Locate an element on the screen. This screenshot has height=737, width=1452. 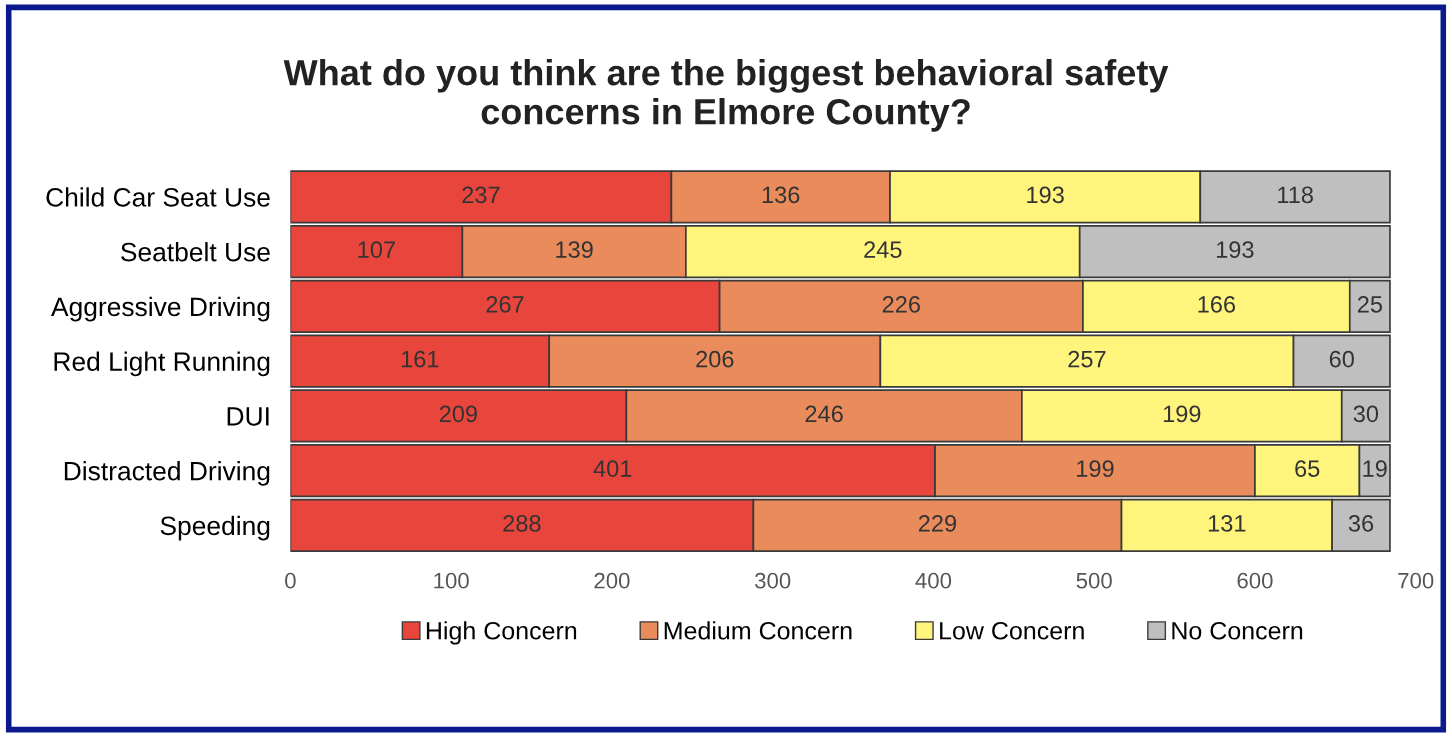
data-label: 36 is located at coordinates (1361, 523).